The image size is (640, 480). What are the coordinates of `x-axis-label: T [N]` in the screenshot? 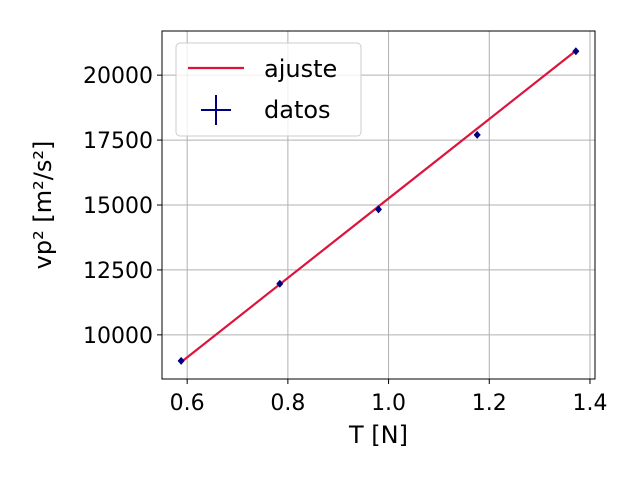 It's located at (378, 435).